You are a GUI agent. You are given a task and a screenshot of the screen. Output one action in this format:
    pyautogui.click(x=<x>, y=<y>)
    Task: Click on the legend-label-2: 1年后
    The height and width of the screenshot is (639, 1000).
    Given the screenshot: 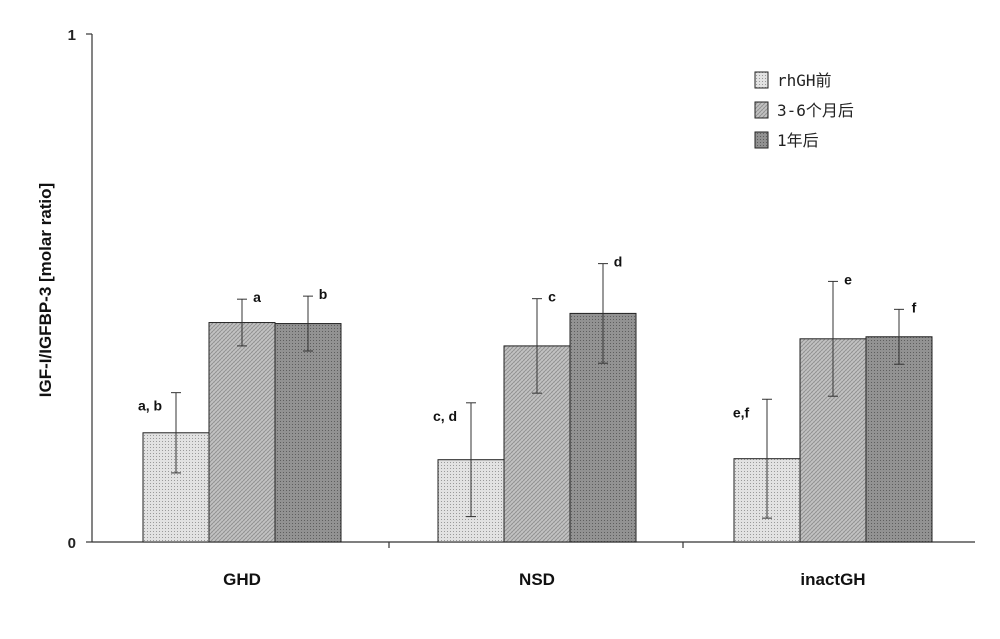 What is the action you would take?
    pyautogui.click(x=798, y=140)
    